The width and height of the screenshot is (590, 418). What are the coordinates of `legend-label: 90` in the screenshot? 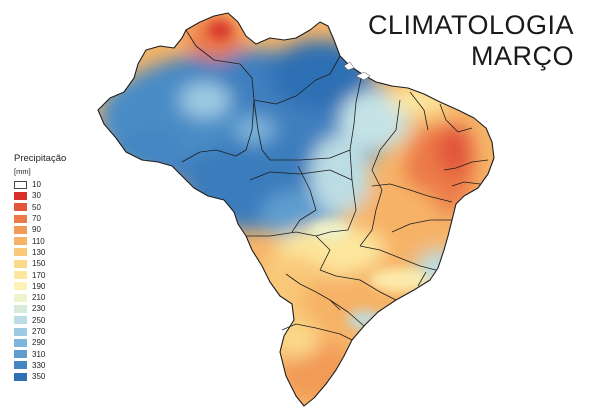 It's located at (36, 230).